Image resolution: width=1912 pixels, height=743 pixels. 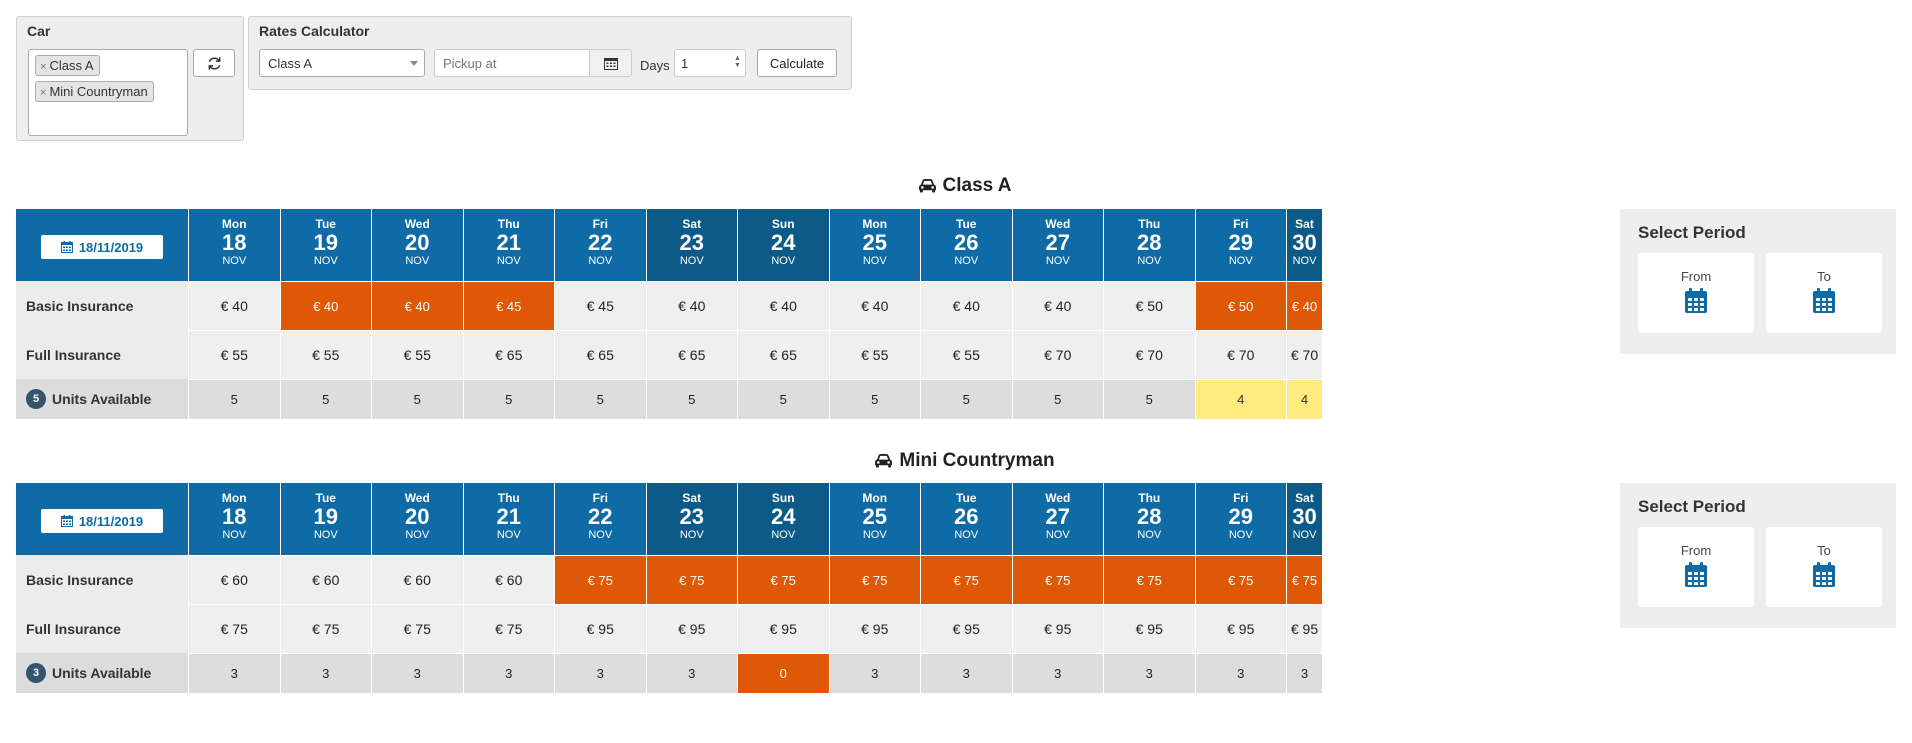 What do you see at coordinates (797, 63) in the screenshot?
I see `calculate-button: Calculate` at bounding box center [797, 63].